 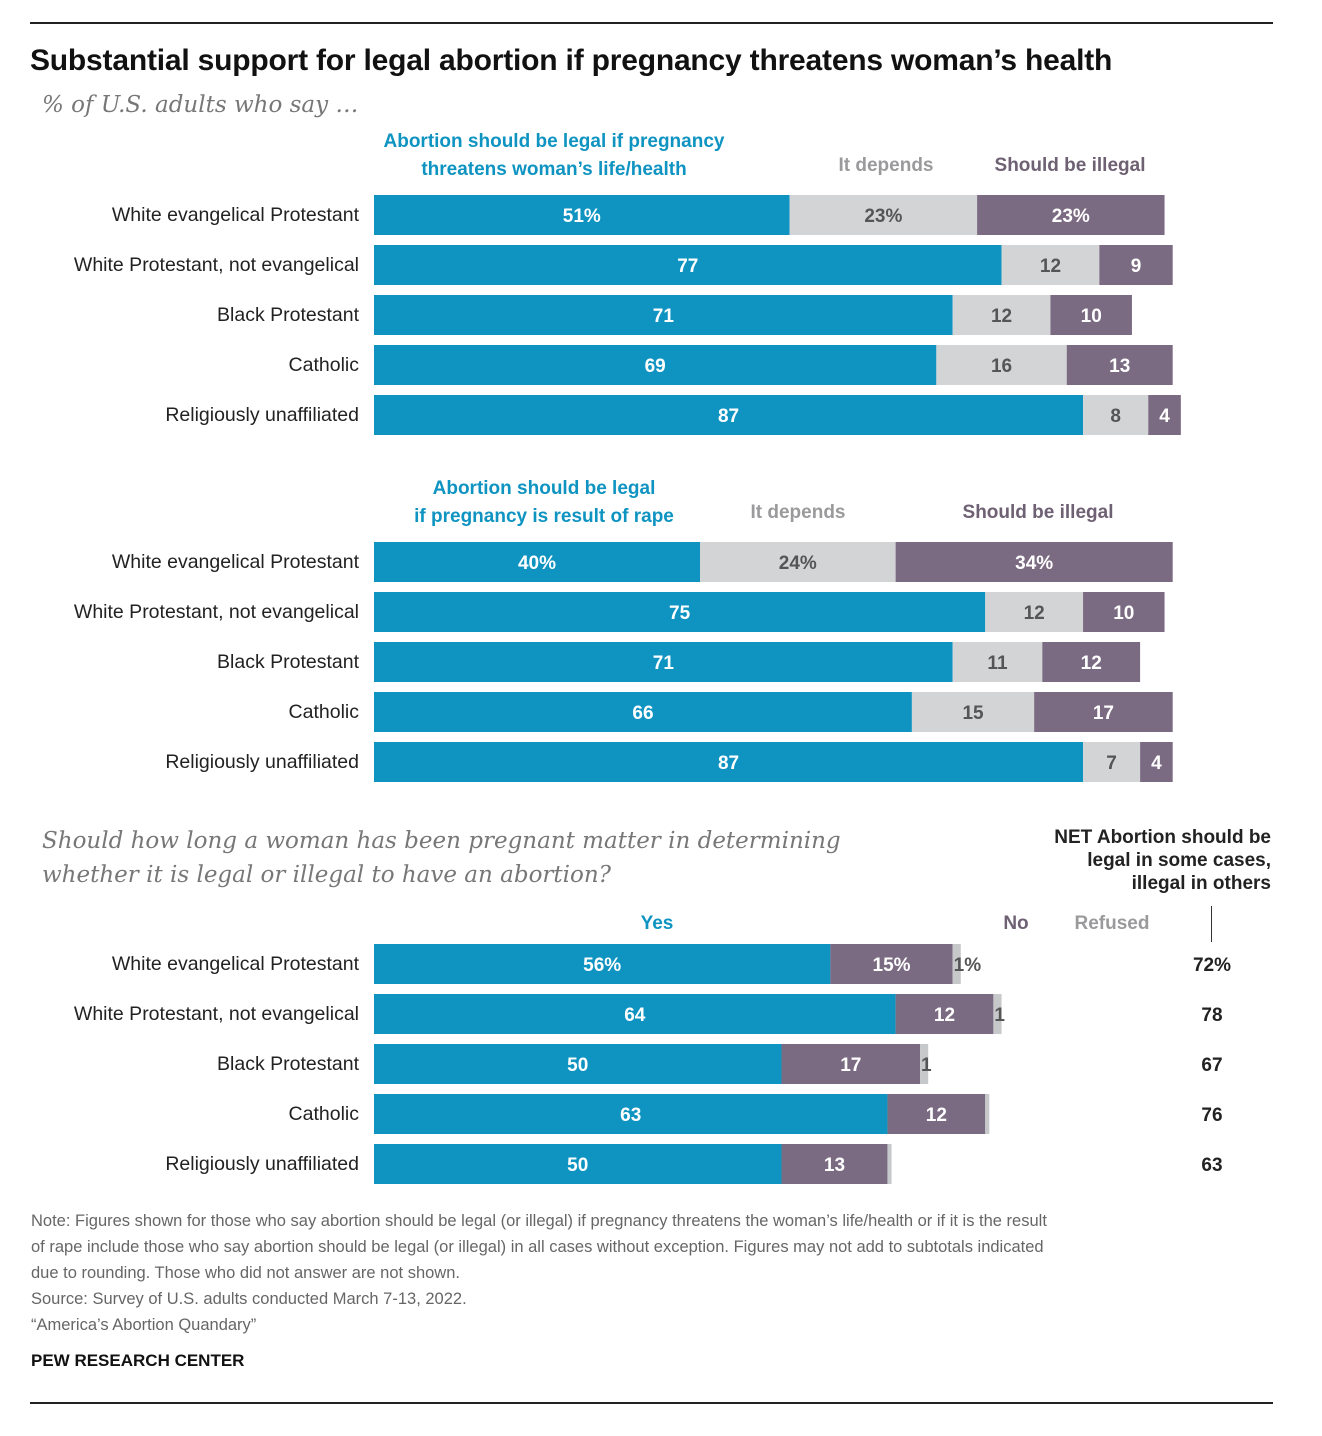 I want to click on data-label: 71, so click(x=664, y=663).